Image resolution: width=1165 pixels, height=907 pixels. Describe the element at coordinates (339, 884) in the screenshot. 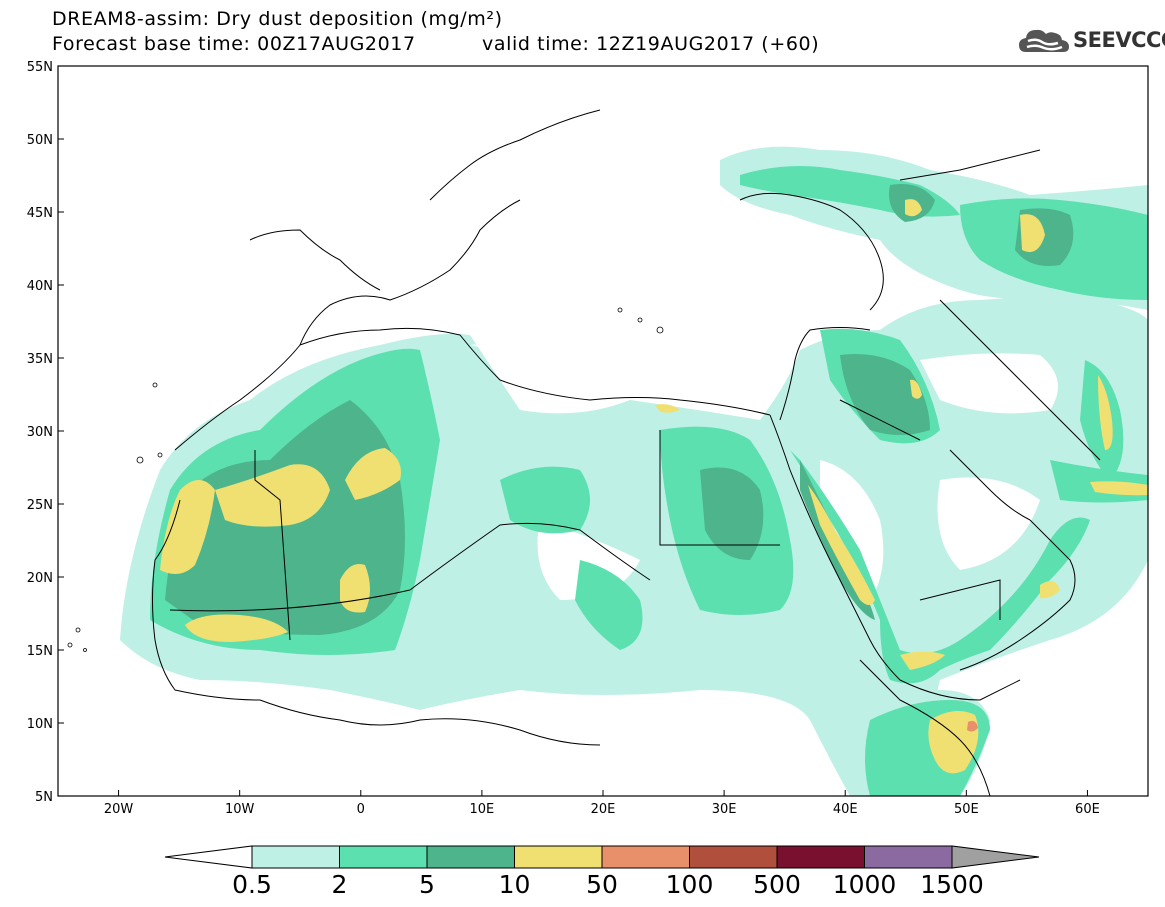

I see `colorbar-label: 2` at that location.